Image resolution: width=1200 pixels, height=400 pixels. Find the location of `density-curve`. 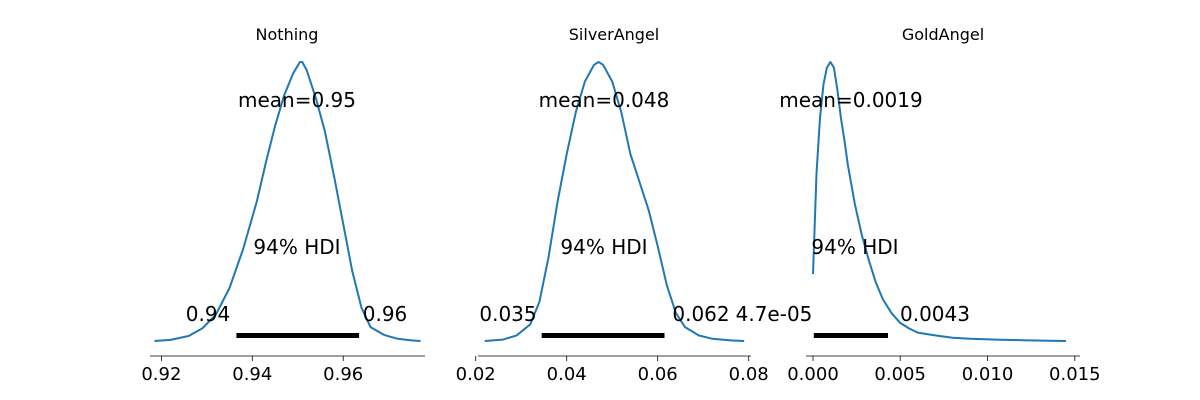

density-curve is located at coordinates (939, 201).